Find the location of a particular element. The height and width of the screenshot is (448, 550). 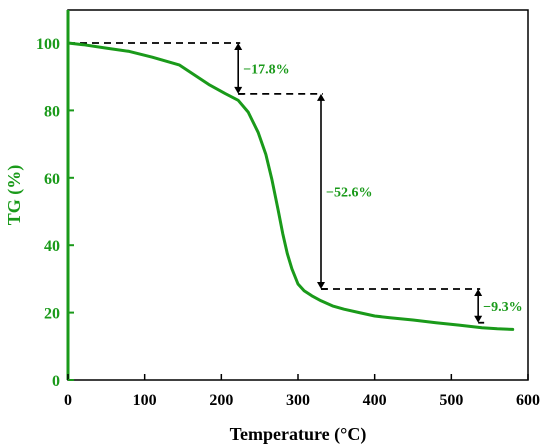

y-axis-title: TG (%) is located at coordinates (14, 195).